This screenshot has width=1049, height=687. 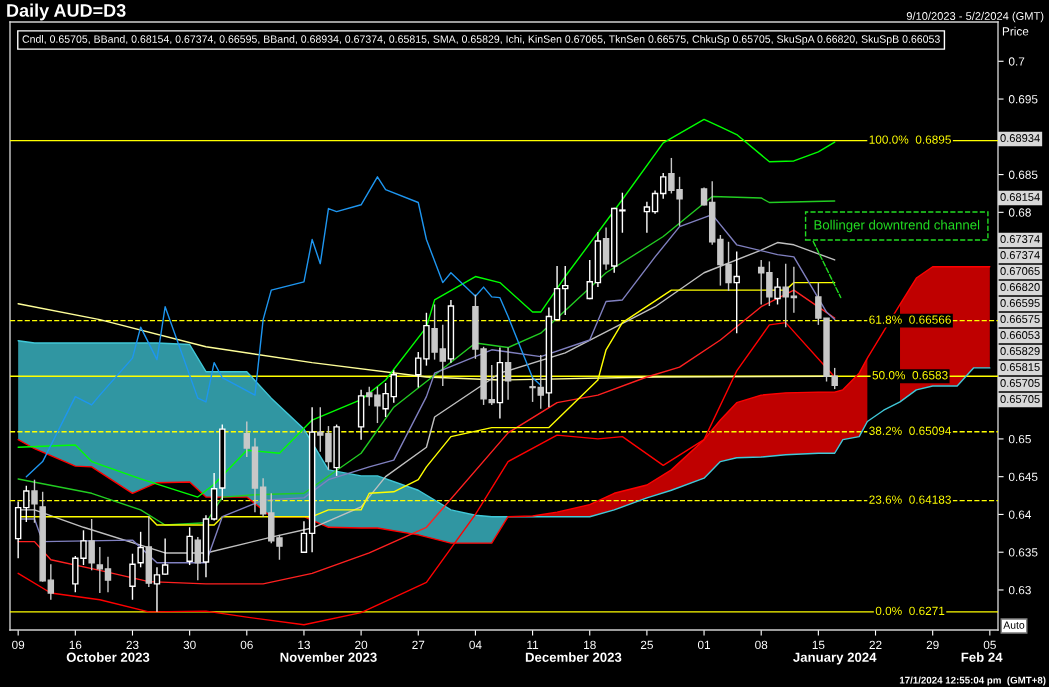 I want to click on y-tick-label: 0.68, so click(x=1019, y=212).